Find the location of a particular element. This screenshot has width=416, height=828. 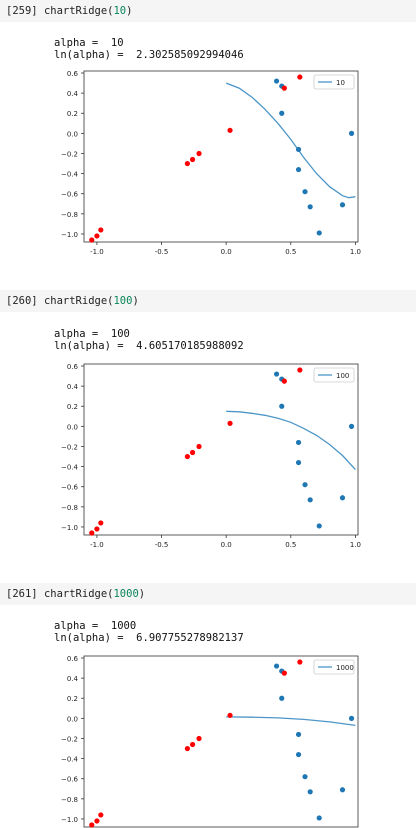

ln-alpha-line: ln(alpha) = 2.302585092994046 is located at coordinates (149, 55).